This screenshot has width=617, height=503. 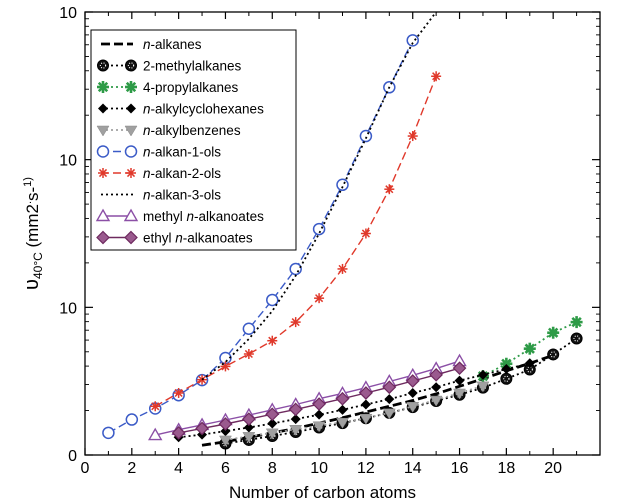 What do you see at coordinates (203, 216) in the screenshot?
I see `legend-label: methyl n-alkanoates` at bounding box center [203, 216].